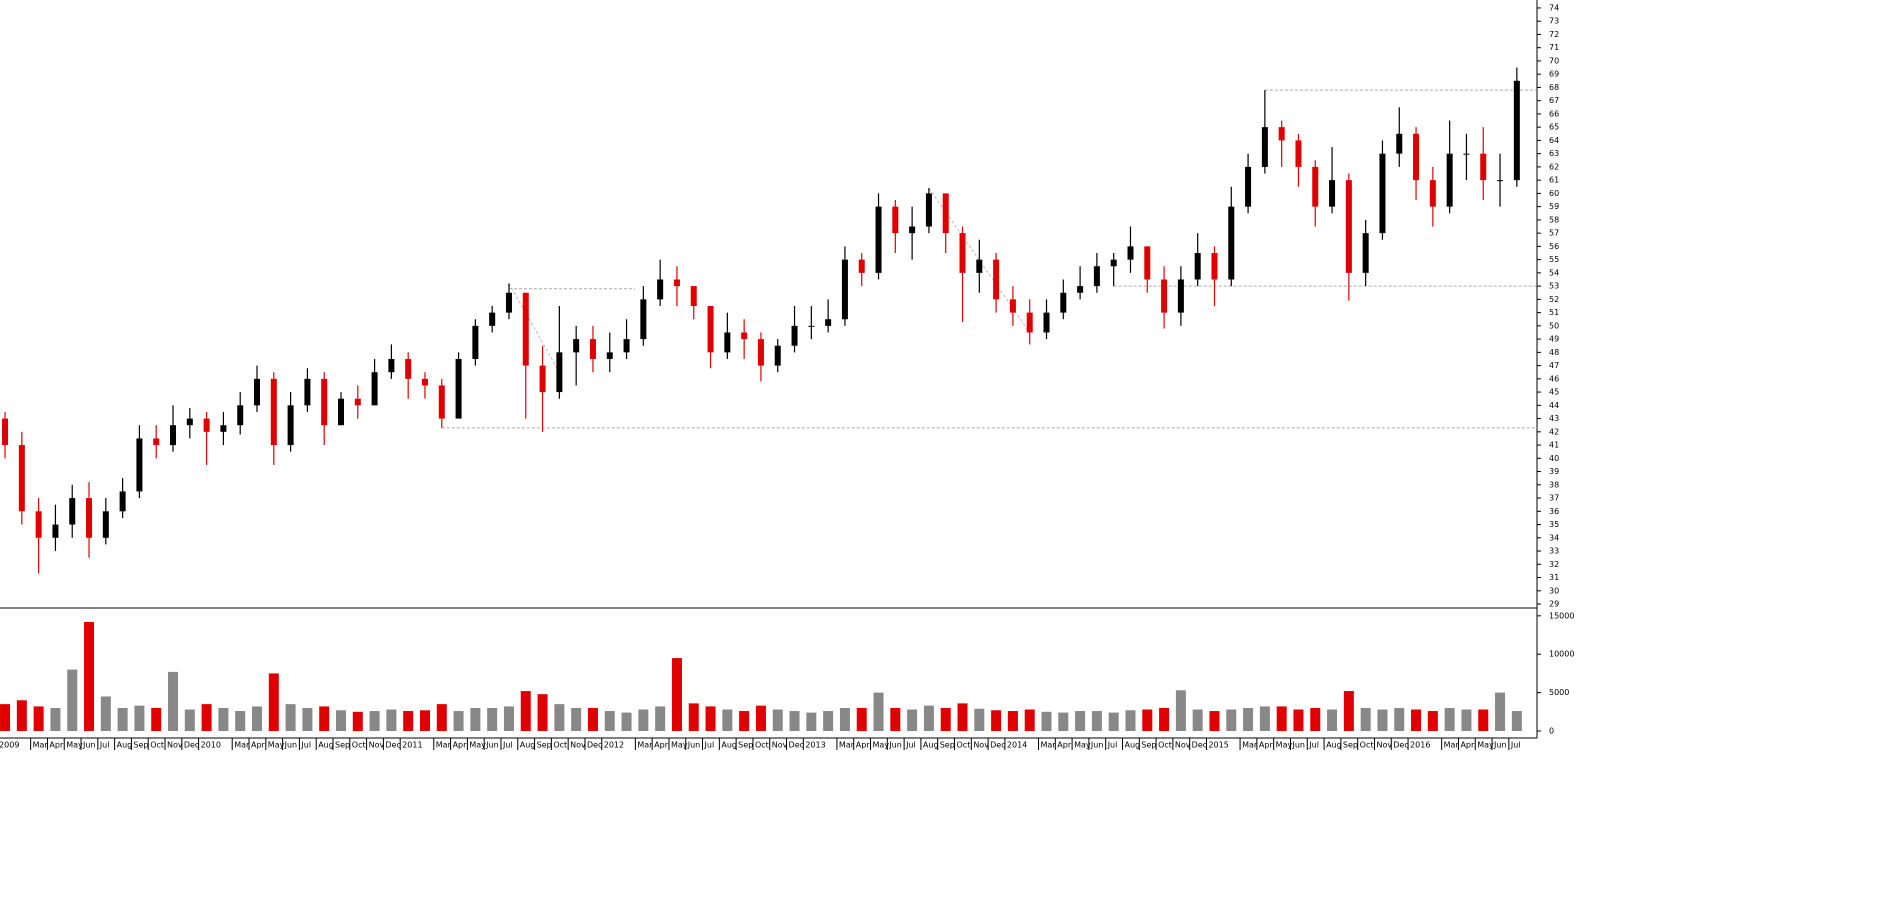  I want to click on y-tick-label: 51, so click(1554, 312).